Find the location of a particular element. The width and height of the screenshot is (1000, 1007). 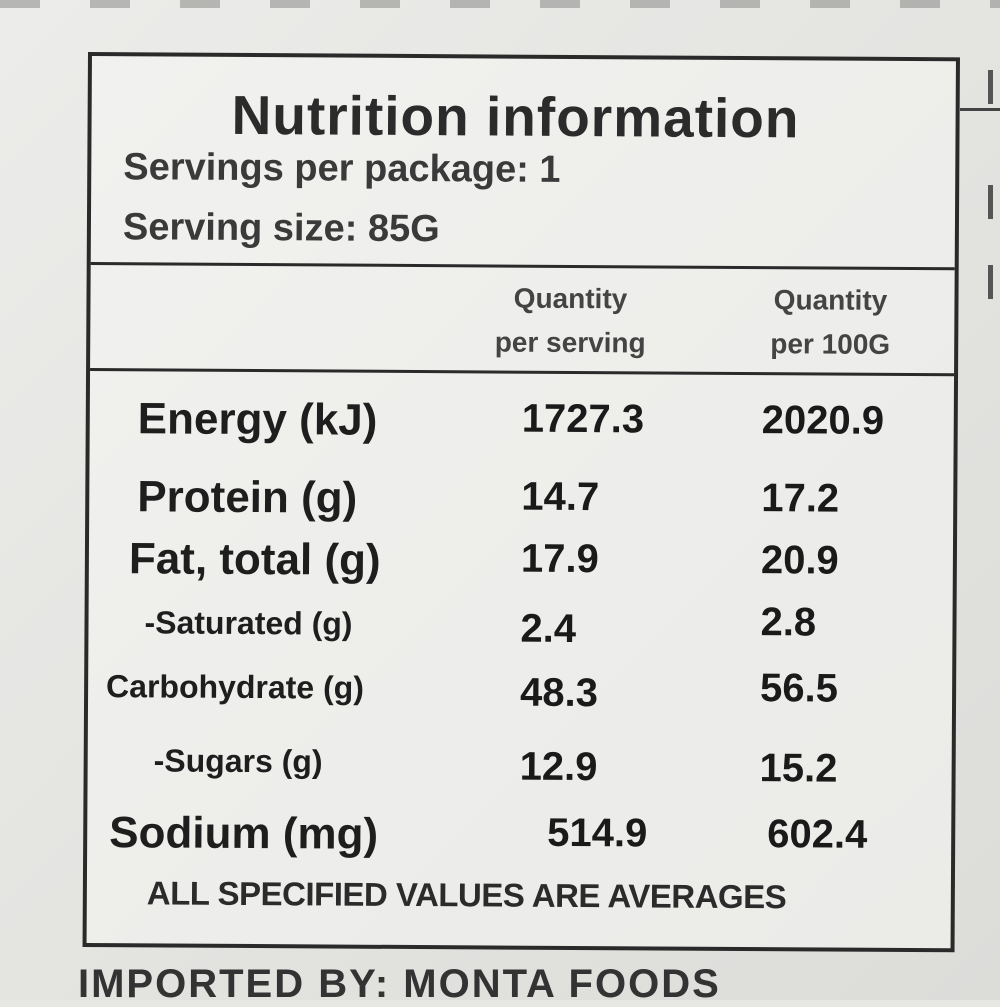

nutrient-label: -Saturated (g) is located at coordinates (248, 623).